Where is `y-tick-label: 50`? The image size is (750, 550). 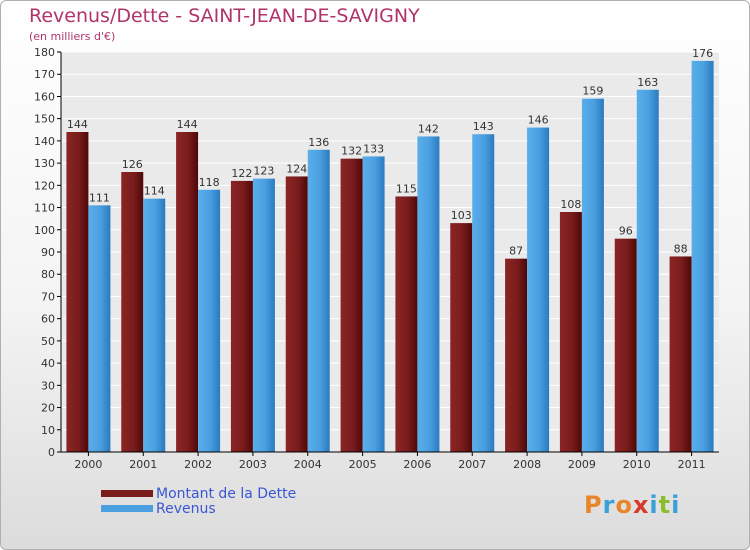 y-tick-label: 50 is located at coordinates (48, 341).